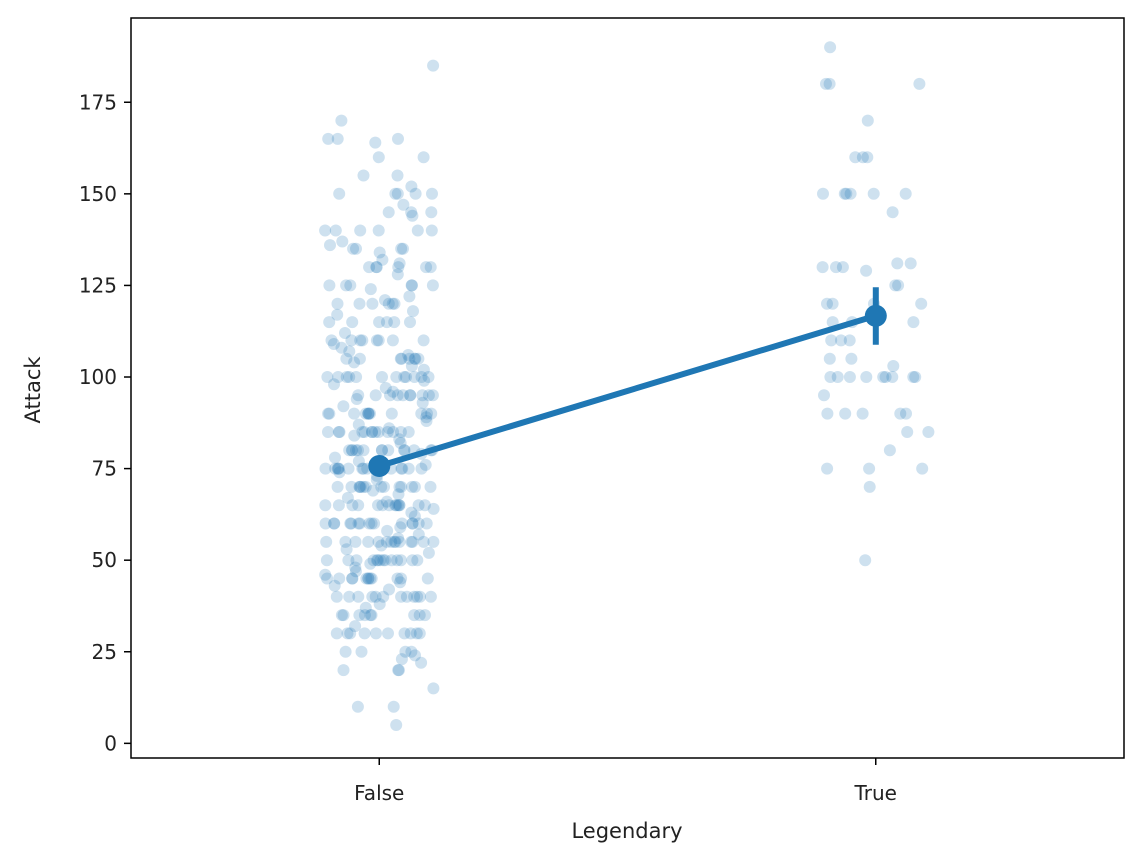  I want to click on mean-line, so click(627, 390).